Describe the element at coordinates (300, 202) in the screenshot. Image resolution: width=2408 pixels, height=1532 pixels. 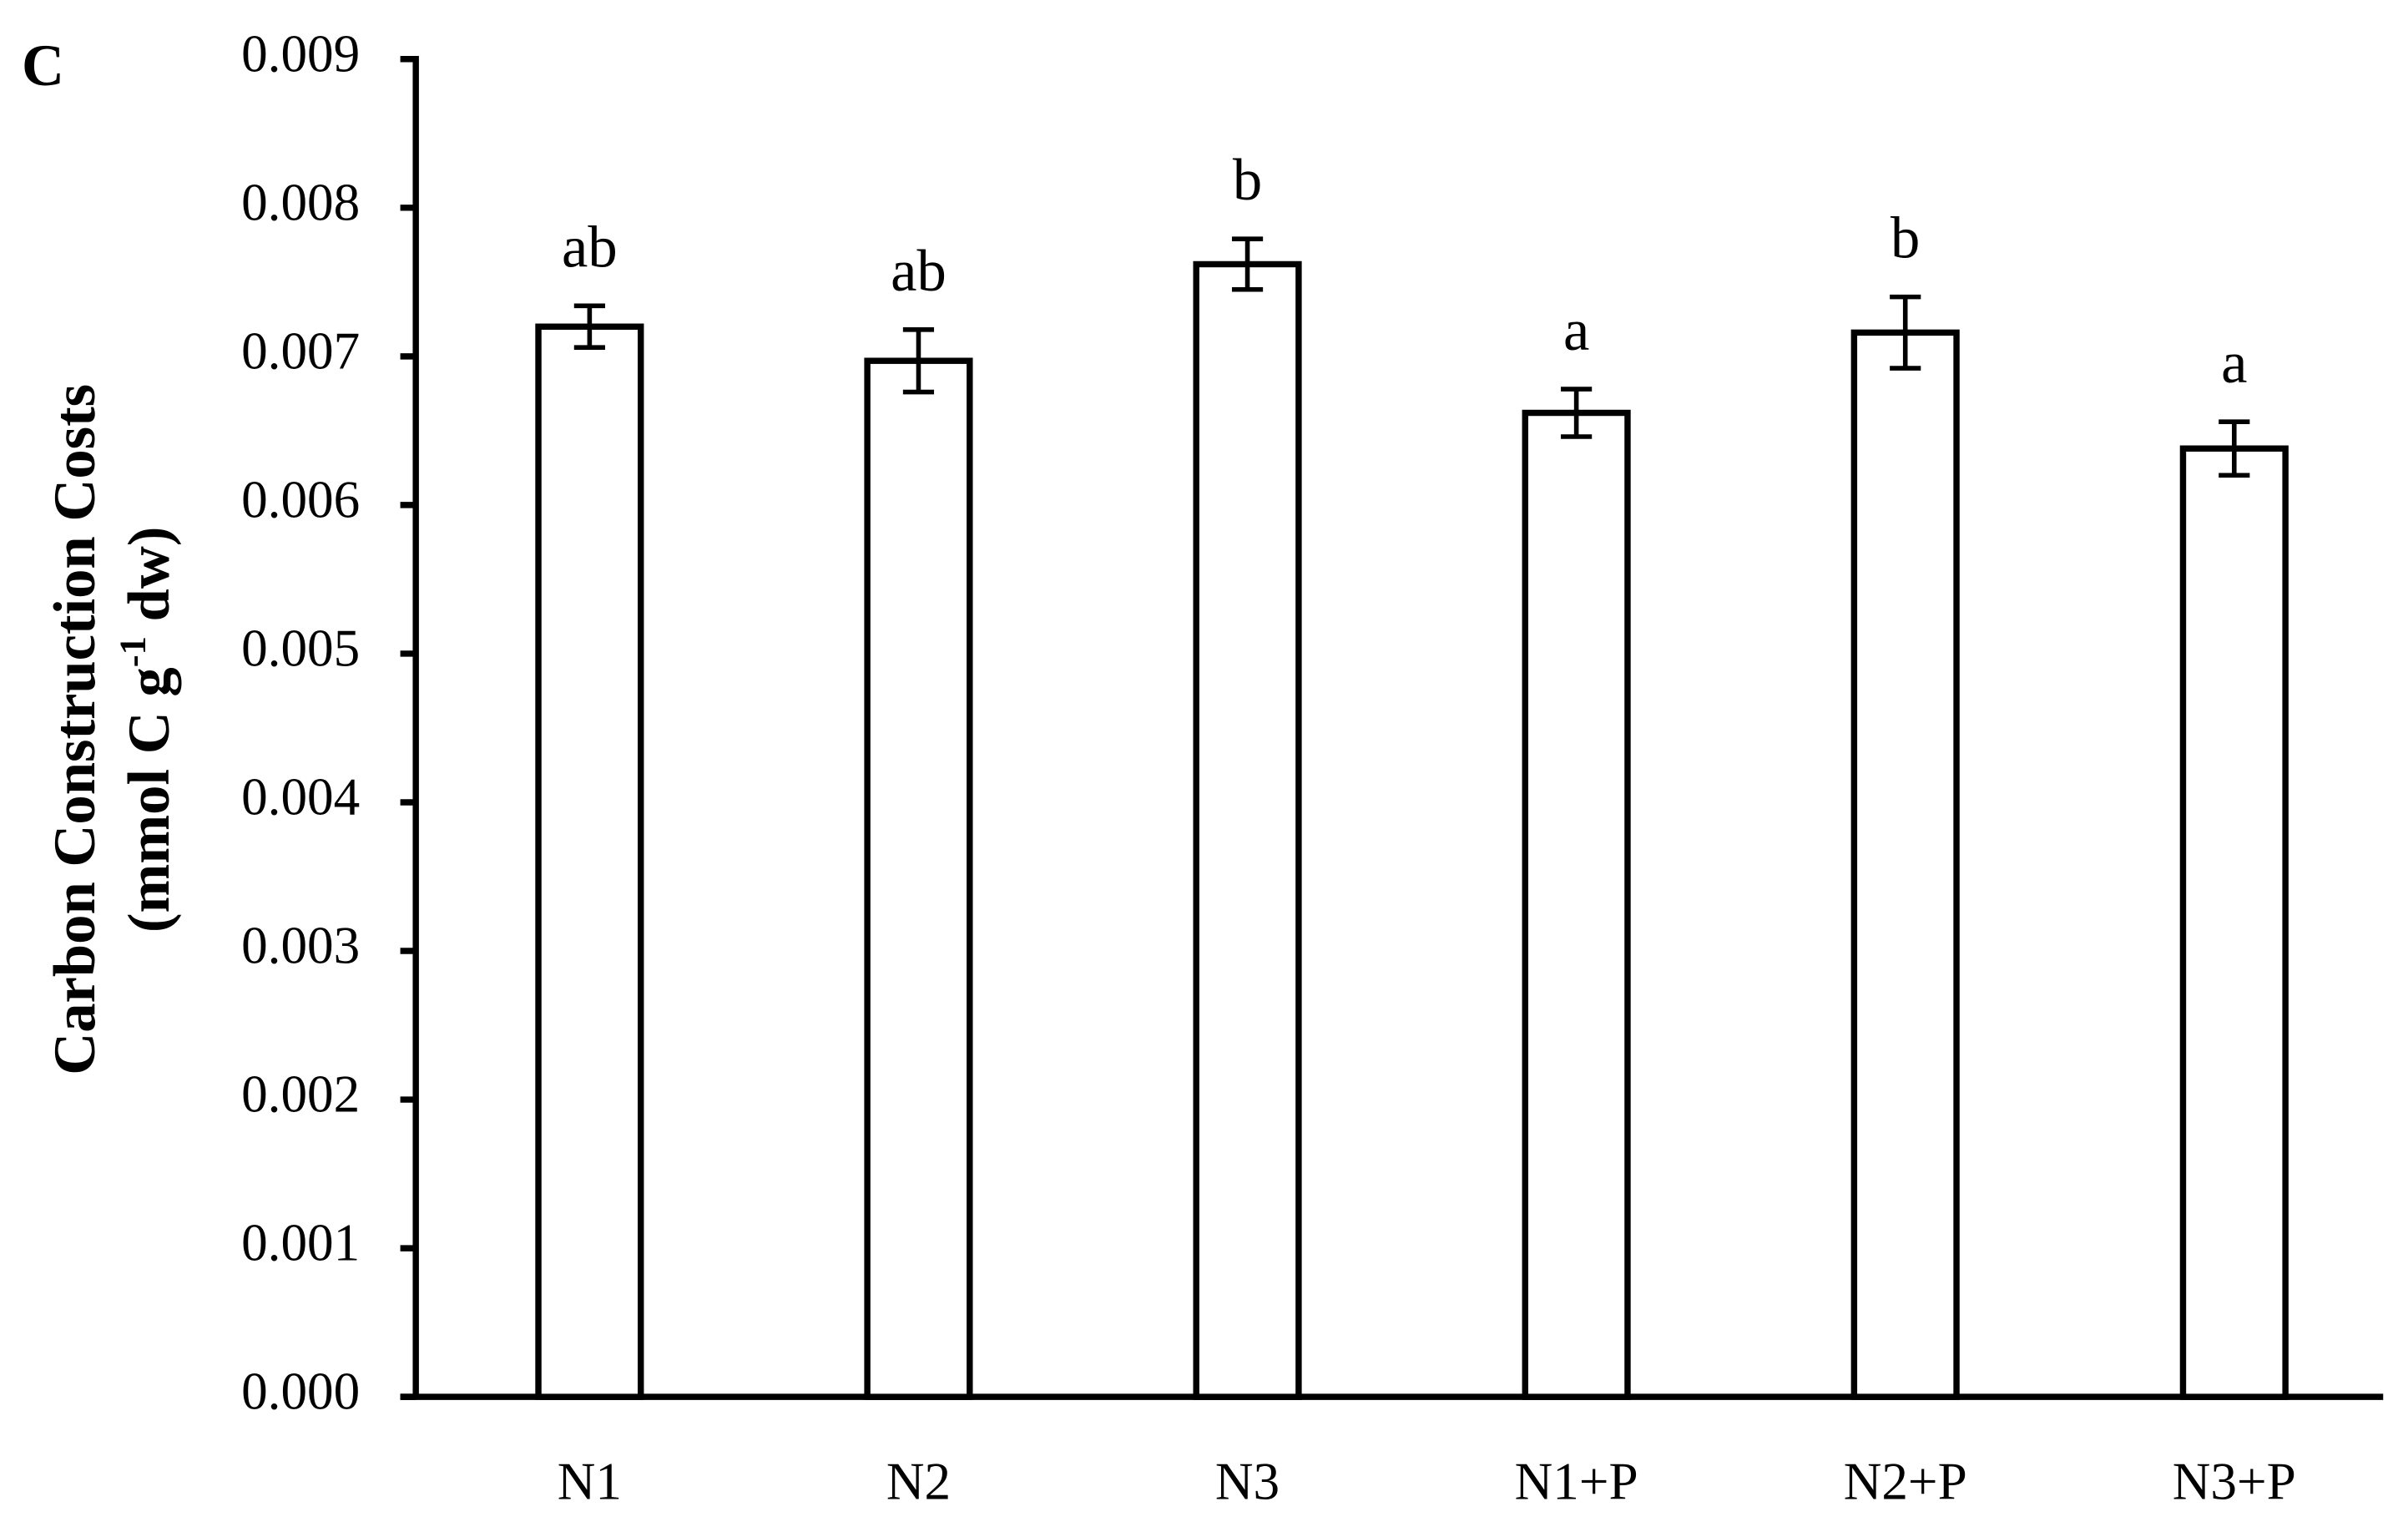
I see `y-tick-label: 0.008` at that location.